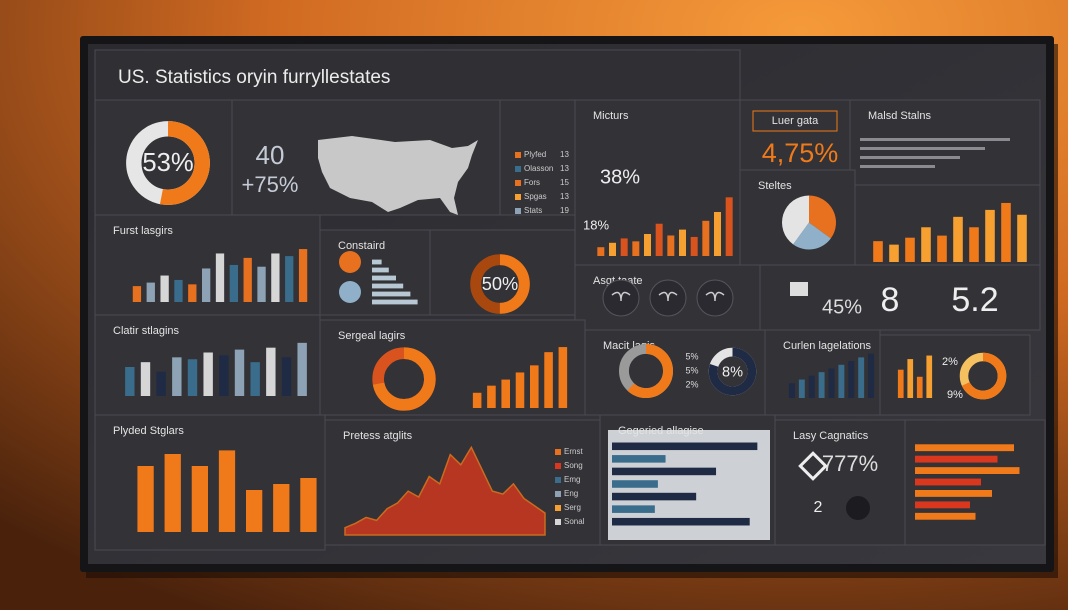 The width and height of the screenshot is (1068, 610). Describe the element at coordinates (668, 296) in the screenshot. I see `icon-wave` at that location.